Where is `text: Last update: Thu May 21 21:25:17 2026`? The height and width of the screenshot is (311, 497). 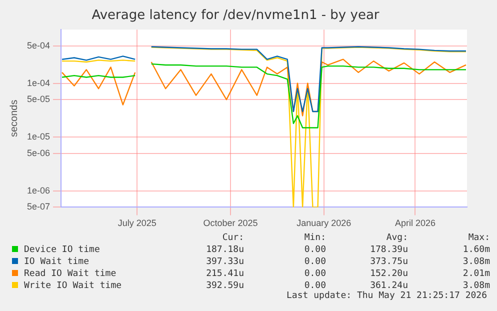 text: Last update: Thu May 21 21:25:17 2026 is located at coordinates (386, 296).